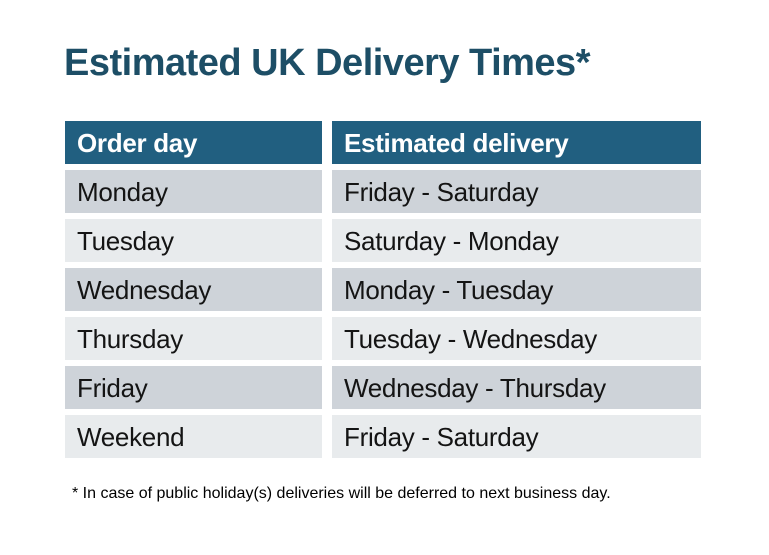 The height and width of the screenshot is (555, 769). What do you see at coordinates (193, 387) in the screenshot?
I see `cell-order-day-friday: Friday` at bounding box center [193, 387].